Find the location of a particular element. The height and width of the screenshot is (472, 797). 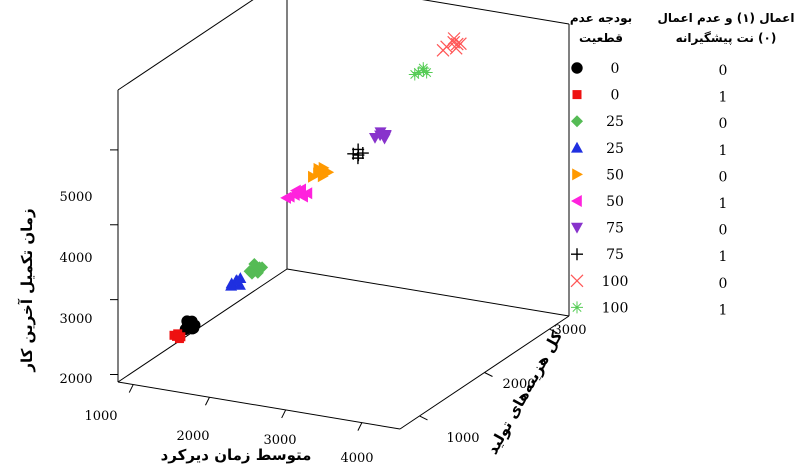

x-axis-title: متوسط زمان دیرکرد is located at coordinates (236, 455).